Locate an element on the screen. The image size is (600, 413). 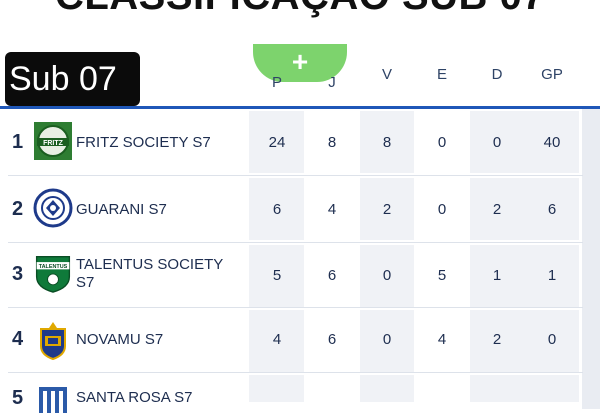
cell-gp: 6 is located at coordinates (552, 209).